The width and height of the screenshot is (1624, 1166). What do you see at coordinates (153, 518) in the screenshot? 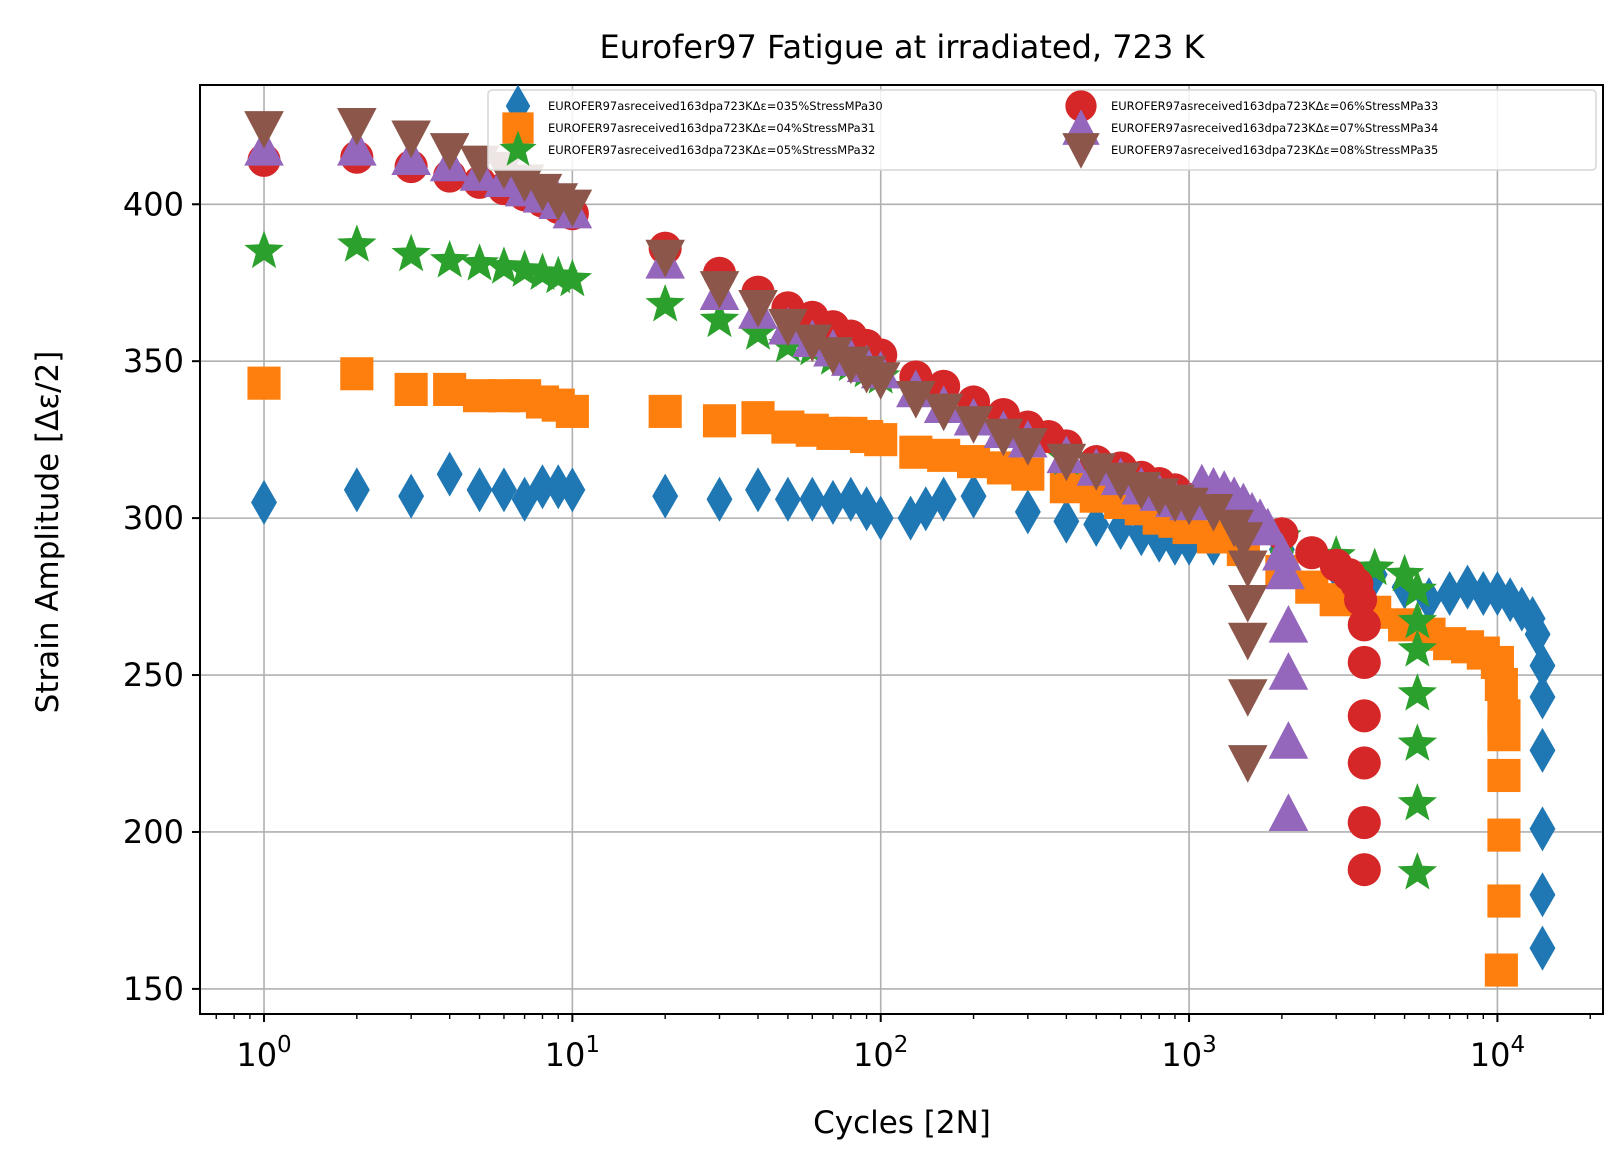
I see `y-tick-label: 300` at bounding box center [153, 518].